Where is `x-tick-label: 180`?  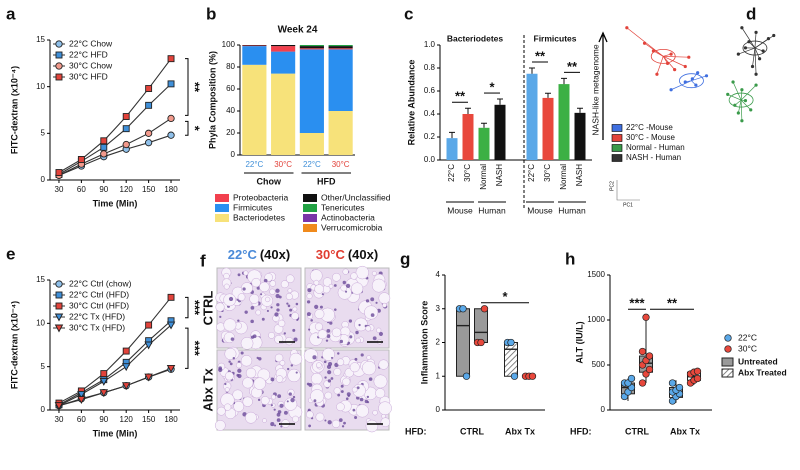 x-tick-label: 180 is located at coordinates (171, 189).